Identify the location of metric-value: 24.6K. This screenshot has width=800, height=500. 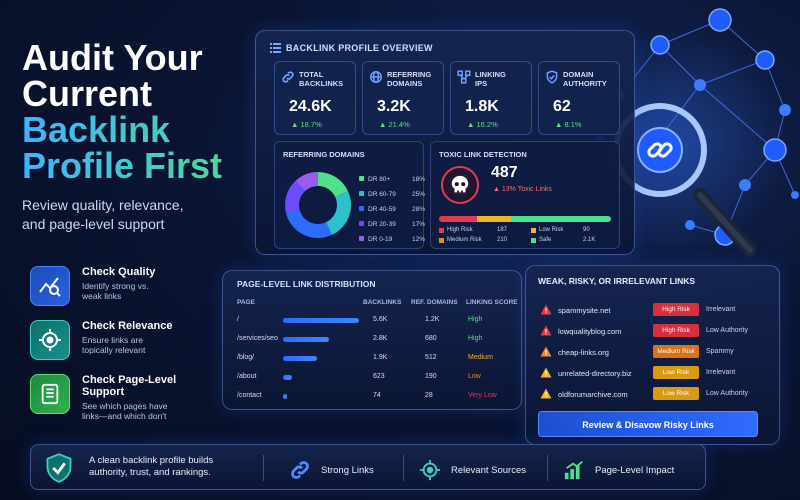
(310, 106).